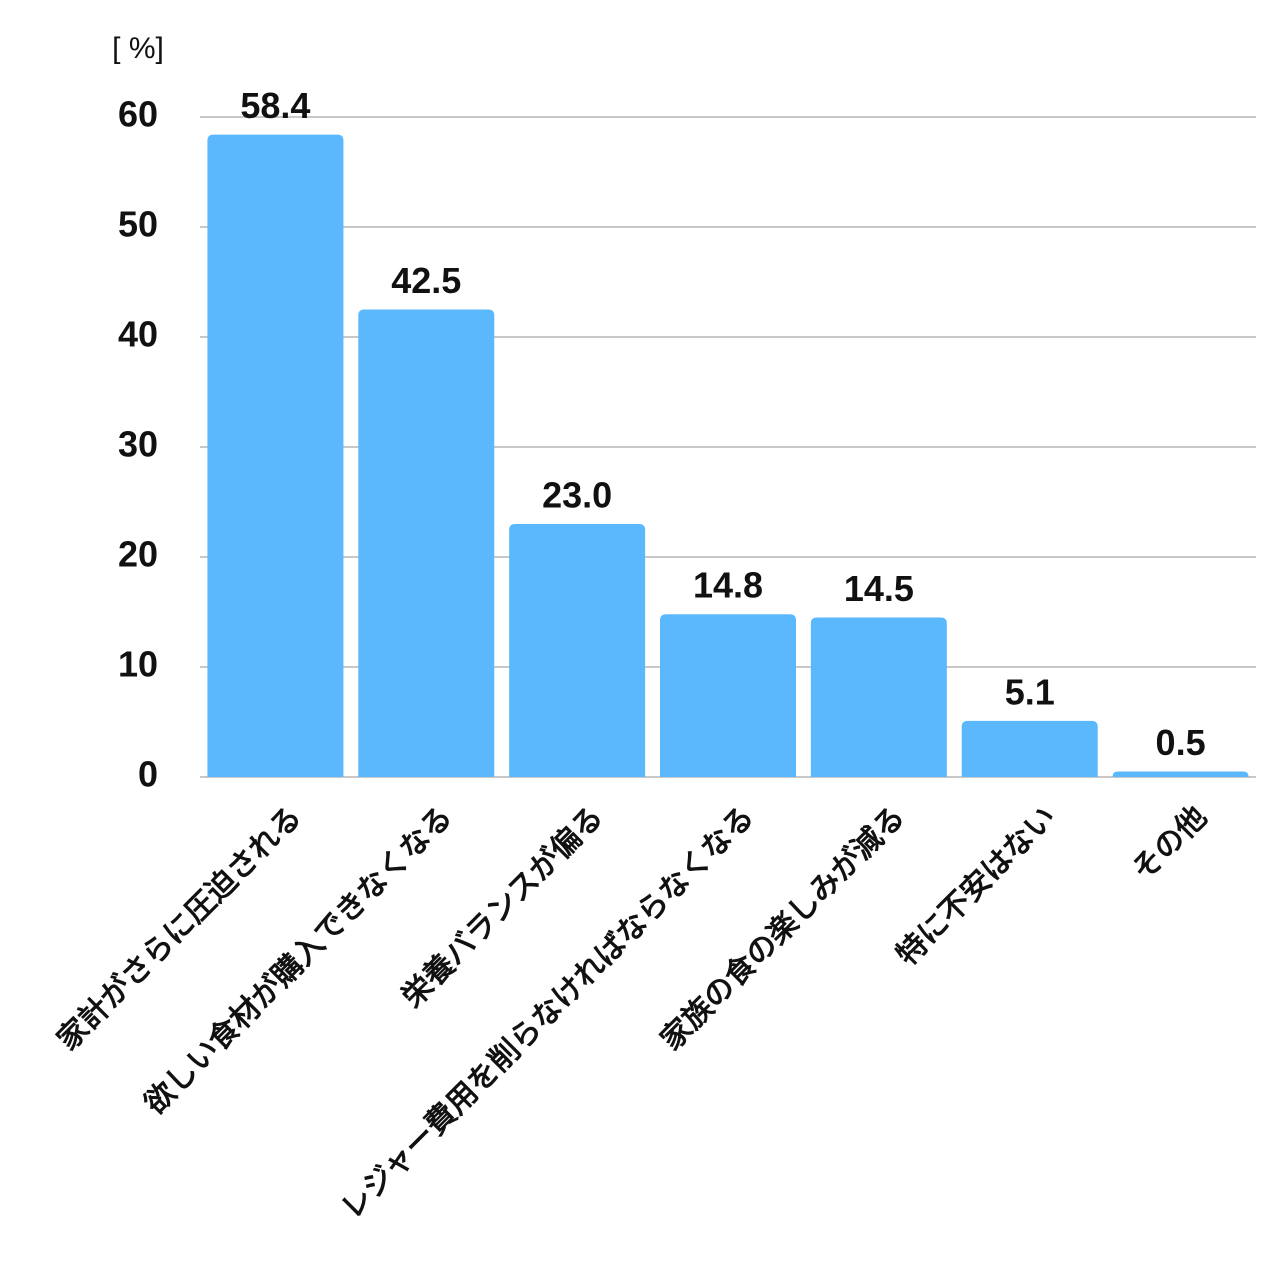 This screenshot has width=1280, height=1280. I want to click on x-tick-label: 家計がさらに圧迫される, so click(179, 928).